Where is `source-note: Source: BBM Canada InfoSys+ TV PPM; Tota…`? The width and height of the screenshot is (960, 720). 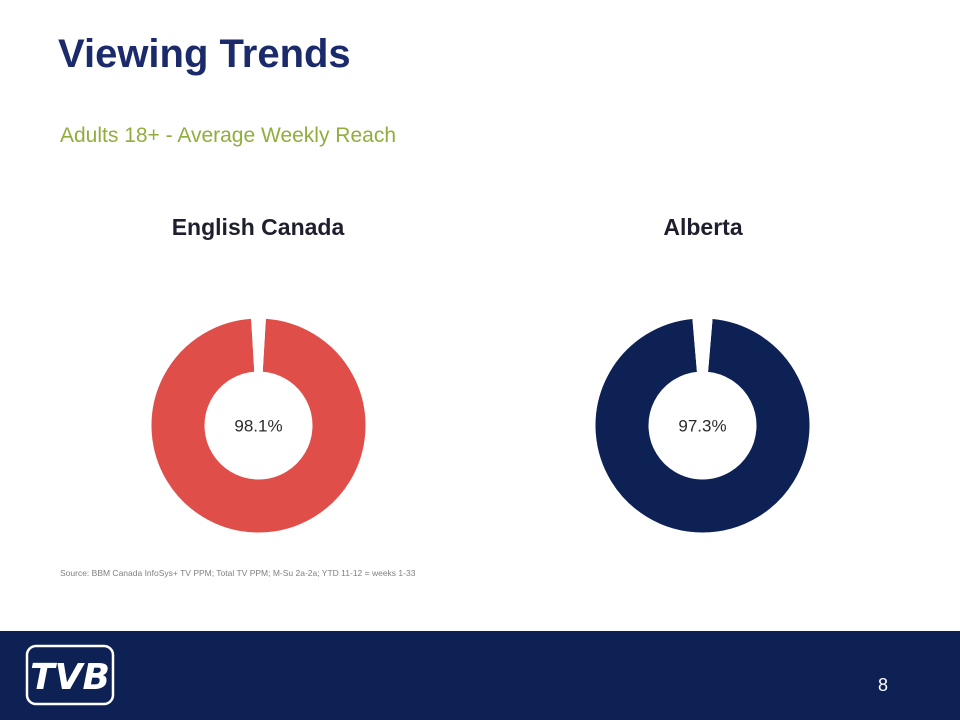 source-note: Source: BBM Canada InfoSys+ TV PPM; Tota… is located at coordinates (238, 573).